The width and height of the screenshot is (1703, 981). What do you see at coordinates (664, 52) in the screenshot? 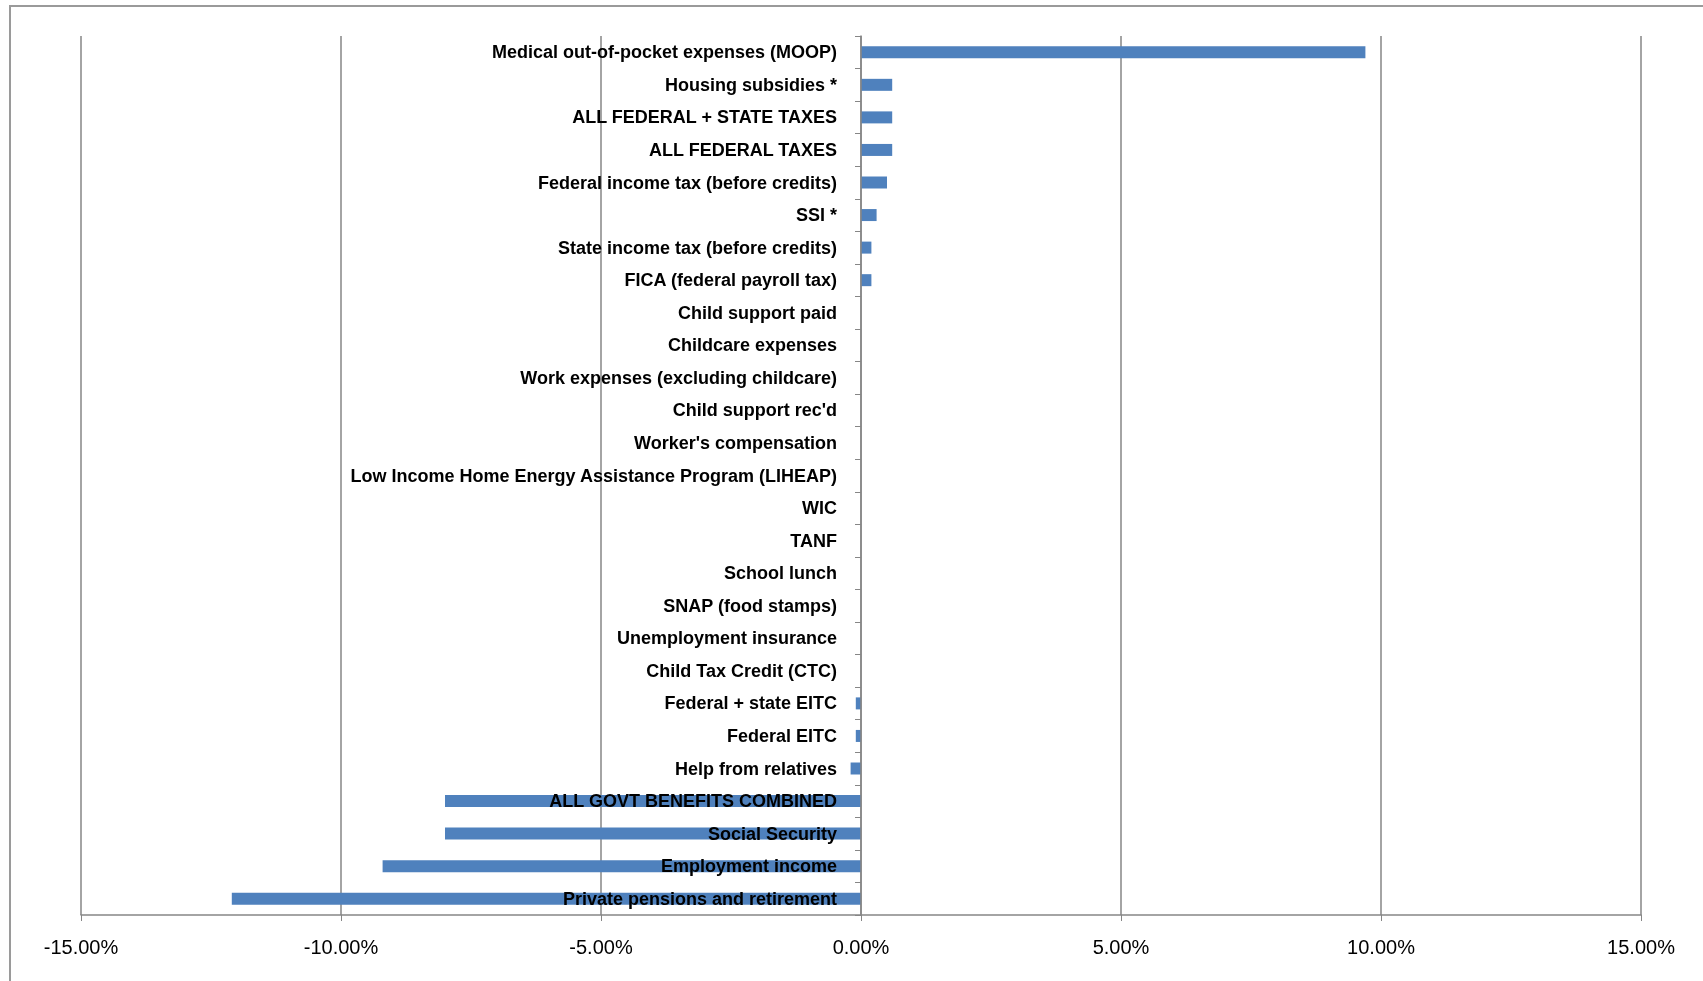
I see `y-tick-label: Medical out-of-pocket expenses (MOOP)` at bounding box center [664, 52].